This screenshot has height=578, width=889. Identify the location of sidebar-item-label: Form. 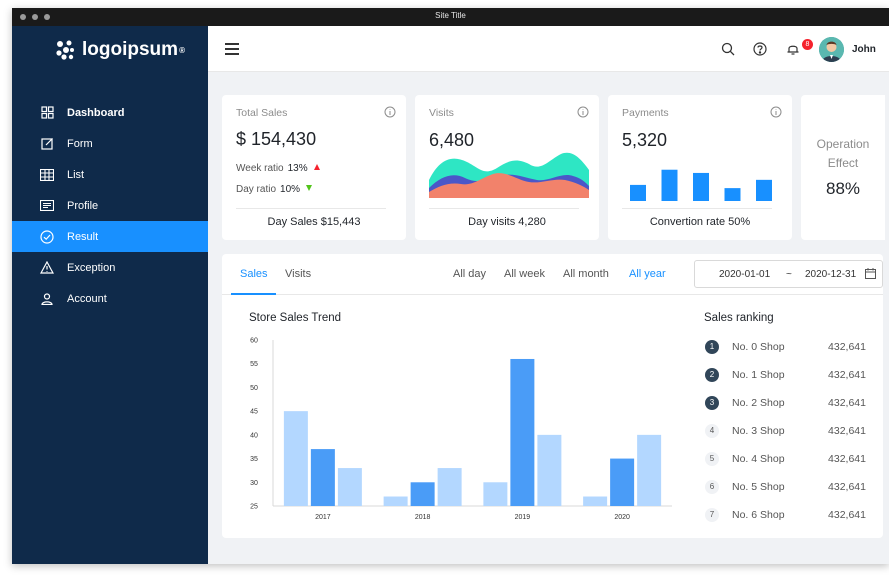
(80, 143).